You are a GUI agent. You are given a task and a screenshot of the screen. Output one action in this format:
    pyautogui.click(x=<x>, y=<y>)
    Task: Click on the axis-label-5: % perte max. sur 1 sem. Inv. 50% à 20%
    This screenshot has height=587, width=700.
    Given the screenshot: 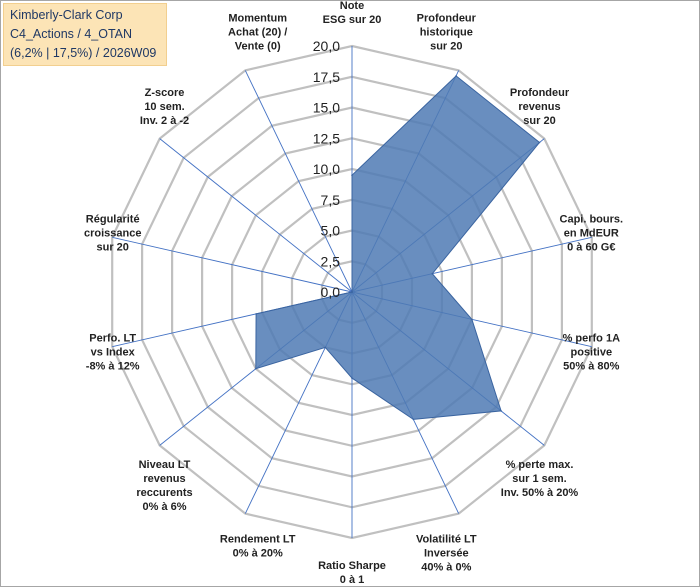 What is the action you would take?
    pyautogui.click(x=540, y=479)
    